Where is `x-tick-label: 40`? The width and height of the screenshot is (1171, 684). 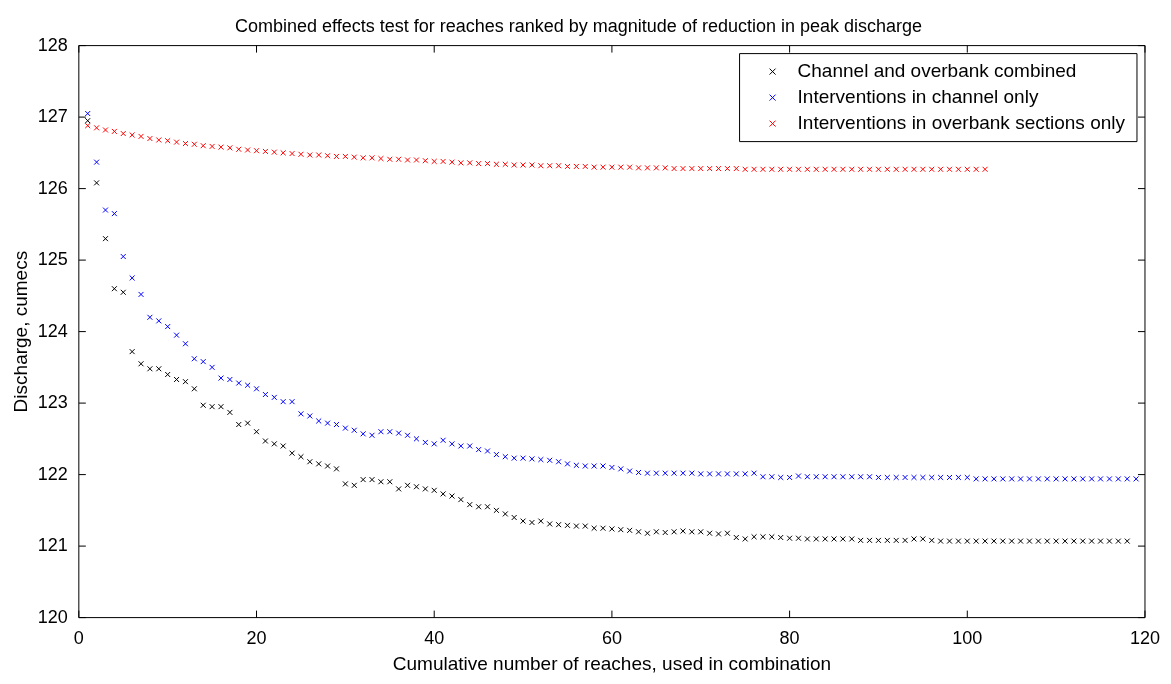 x-tick-label: 40 is located at coordinates (434, 638).